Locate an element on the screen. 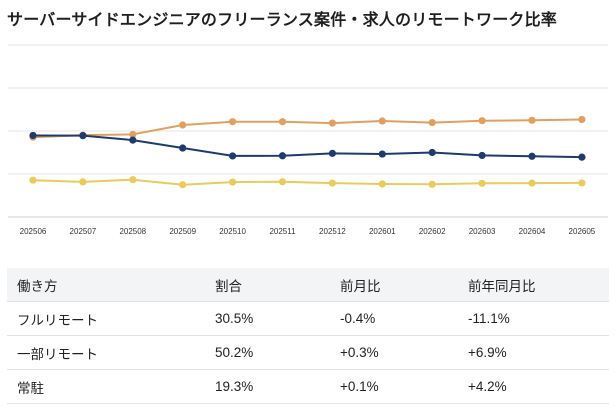 The width and height of the screenshot is (616, 409). x-tick-label: 202510 is located at coordinates (232, 231).